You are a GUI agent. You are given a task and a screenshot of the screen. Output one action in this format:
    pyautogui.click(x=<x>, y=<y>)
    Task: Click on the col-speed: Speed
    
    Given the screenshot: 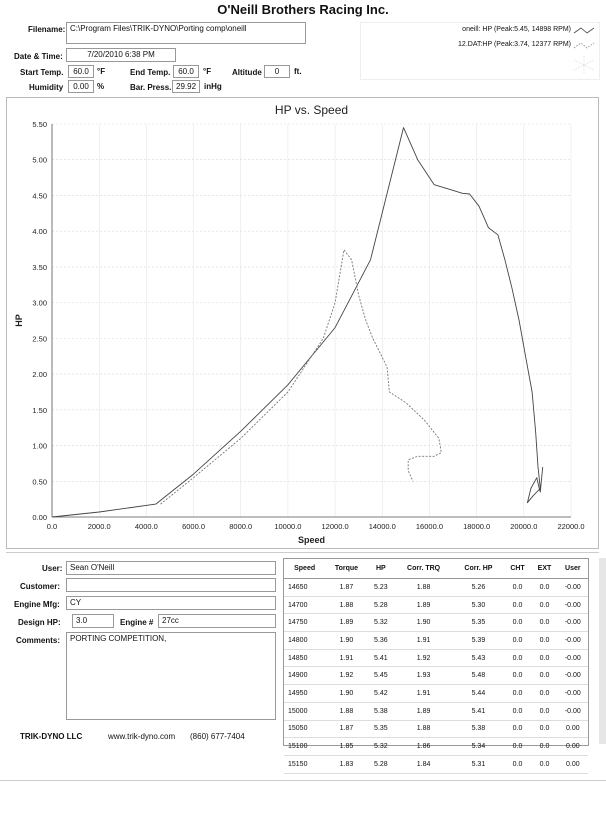 What is the action you would take?
    pyautogui.click(x=305, y=569)
    